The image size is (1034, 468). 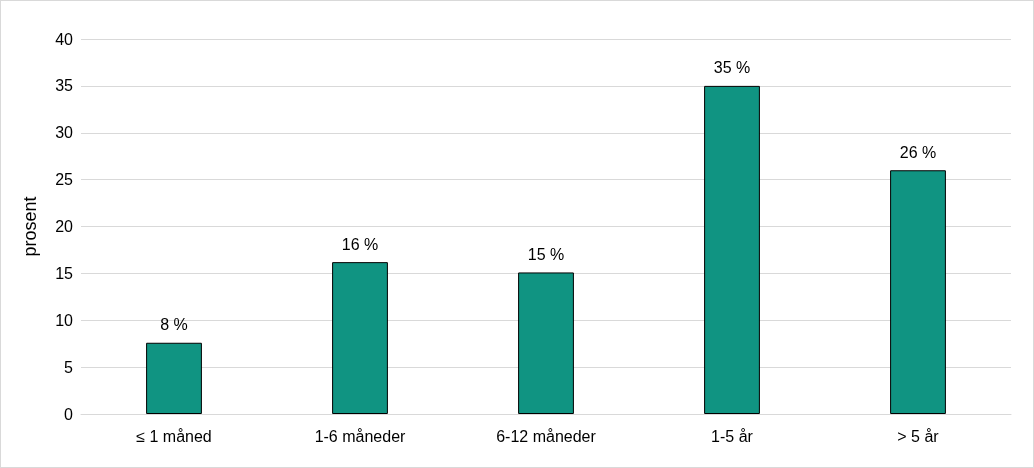 I want to click on y-tick-label: 35, so click(x=64, y=86).